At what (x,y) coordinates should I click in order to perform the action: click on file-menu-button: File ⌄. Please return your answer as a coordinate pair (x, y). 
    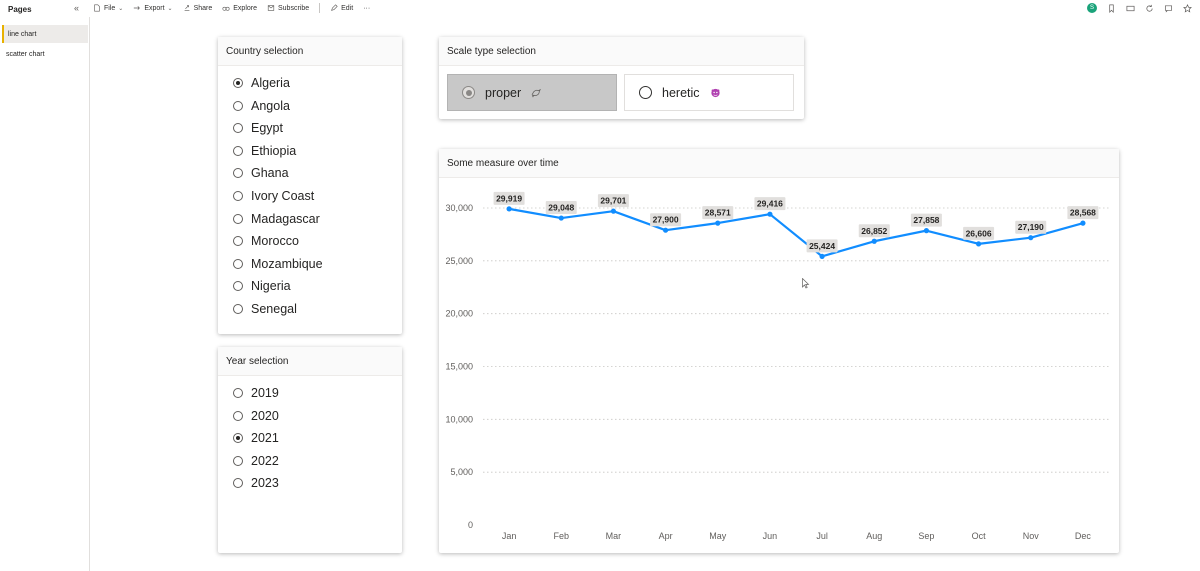
    Looking at the image, I should click on (108, 8).